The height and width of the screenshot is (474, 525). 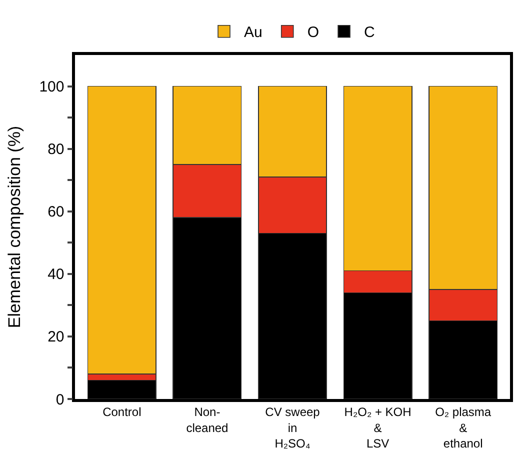 I want to click on y-tick-label: 100, so click(x=51, y=87).